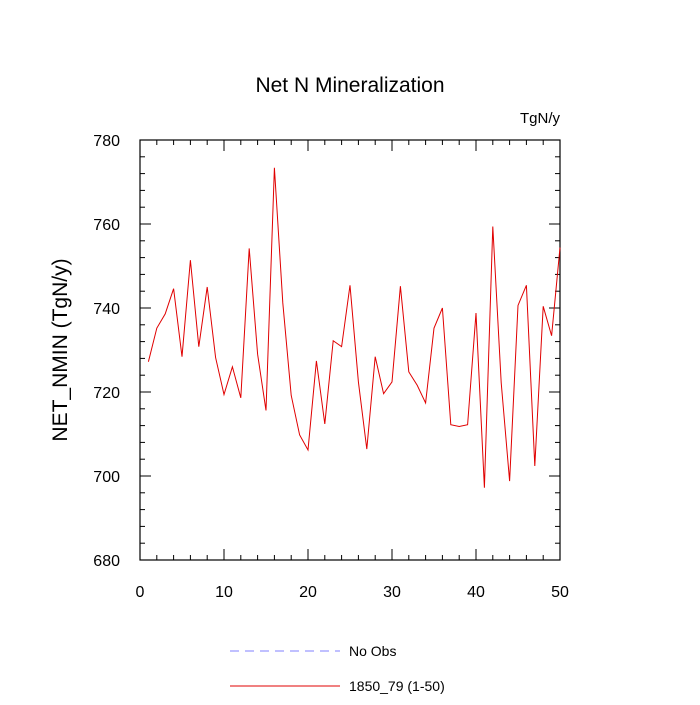 This screenshot has width=700, height=705. Describe the element at coordinates (106, 393) in the screenshot. I see `y-tick-label: 720` at that location.